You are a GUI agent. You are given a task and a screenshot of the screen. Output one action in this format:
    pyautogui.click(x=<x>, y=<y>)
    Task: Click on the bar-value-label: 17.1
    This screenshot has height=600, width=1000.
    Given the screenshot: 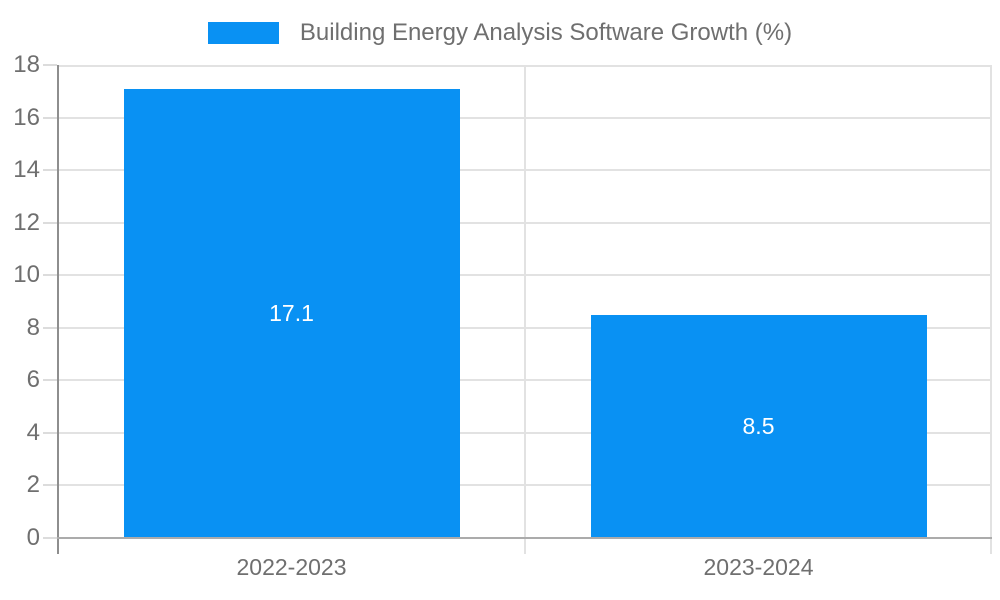 What is the action you would take?
    pyautogui.click(x=291, y=313)
    